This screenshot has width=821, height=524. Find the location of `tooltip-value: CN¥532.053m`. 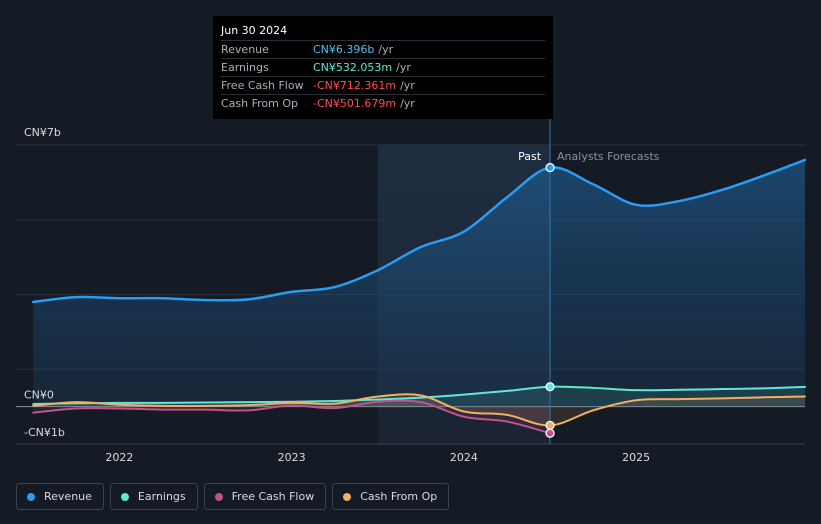

tooltip-value: CN¥532.053m is located at coordinates (353, 67).